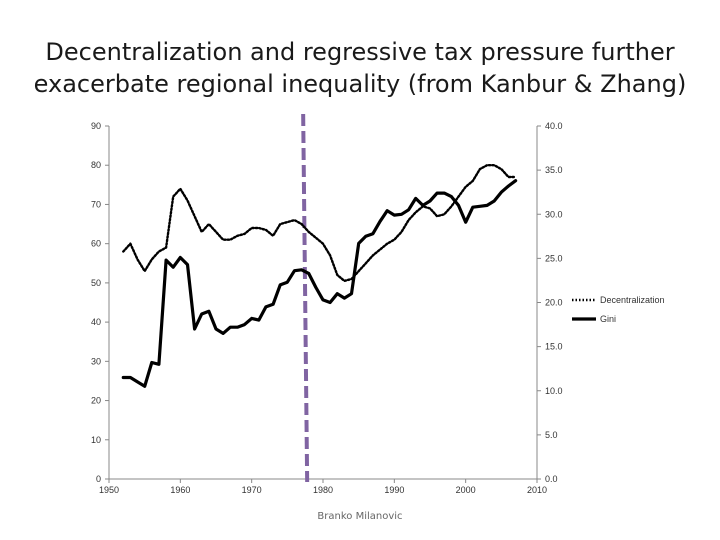  What do you see at coordinates (466, 490) in the screenshot?
I see `x-tick-label: 2000` at bounding box center [466, 490].